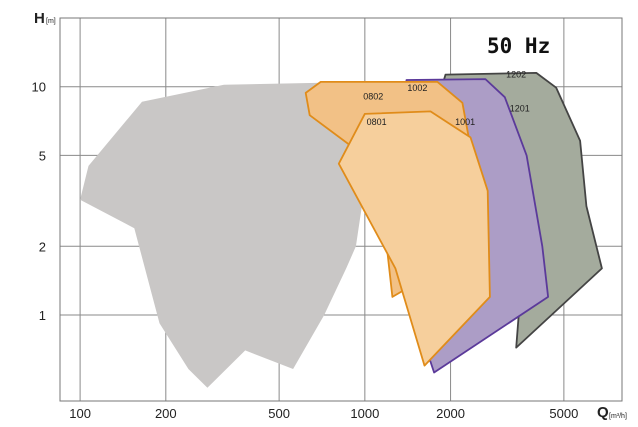  I want to click on model-label: 1201, so click(520, 108).